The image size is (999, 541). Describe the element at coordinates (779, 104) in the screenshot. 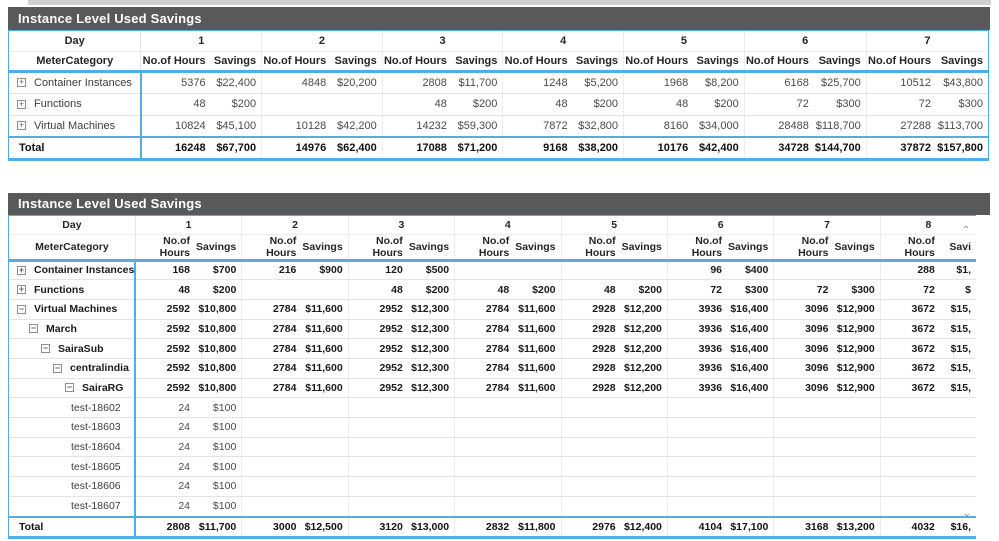

I see `cell-hours: 72` at that location.